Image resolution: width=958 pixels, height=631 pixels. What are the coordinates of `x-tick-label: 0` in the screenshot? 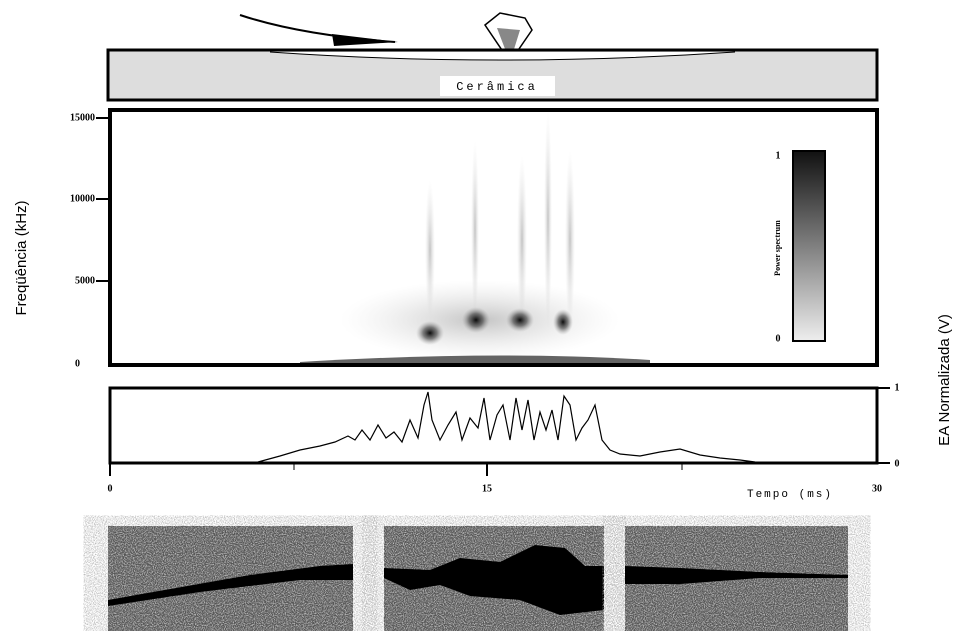 It's located at (110, 488).